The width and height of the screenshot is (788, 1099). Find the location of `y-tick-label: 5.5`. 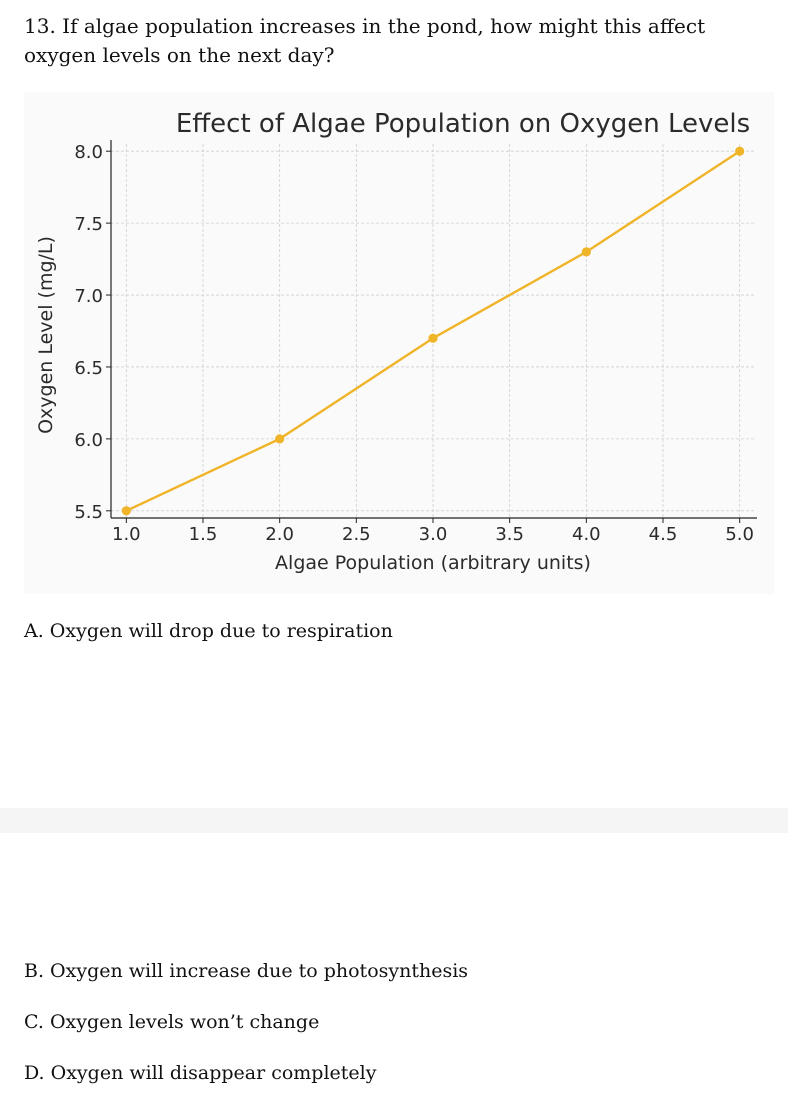

y-tick-label: 5.5 is located at coordinates (88, 512).